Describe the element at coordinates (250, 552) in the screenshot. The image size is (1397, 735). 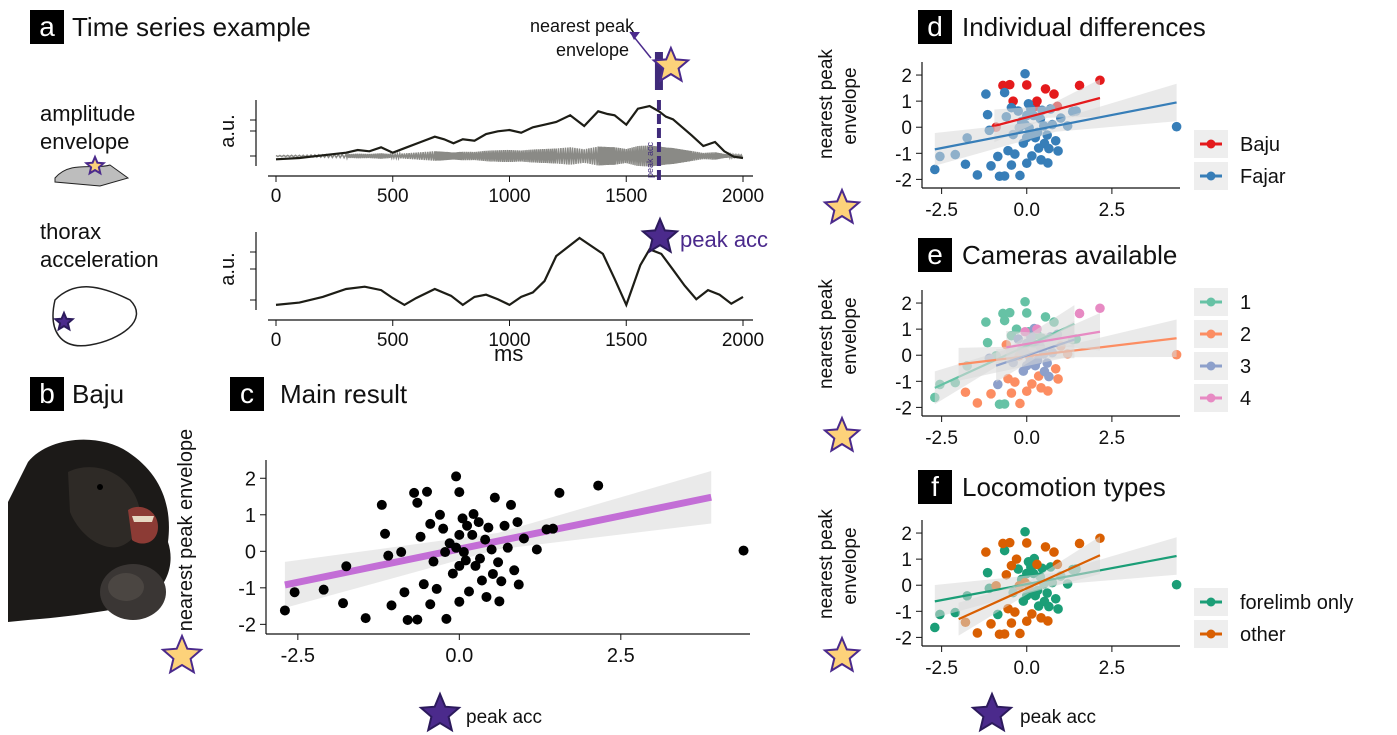
I see `panel-c-y-tick-label: 0` at that location.